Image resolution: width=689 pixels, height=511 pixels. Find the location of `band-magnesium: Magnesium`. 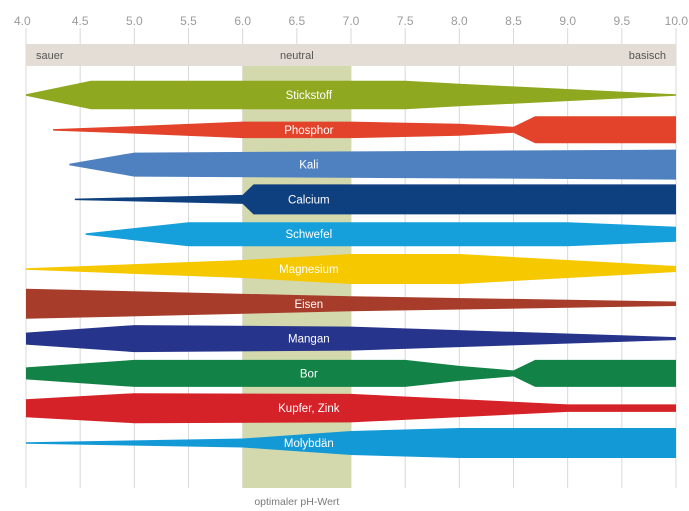

band-magnesium: Magnesium is located at coordinates (351, 269).